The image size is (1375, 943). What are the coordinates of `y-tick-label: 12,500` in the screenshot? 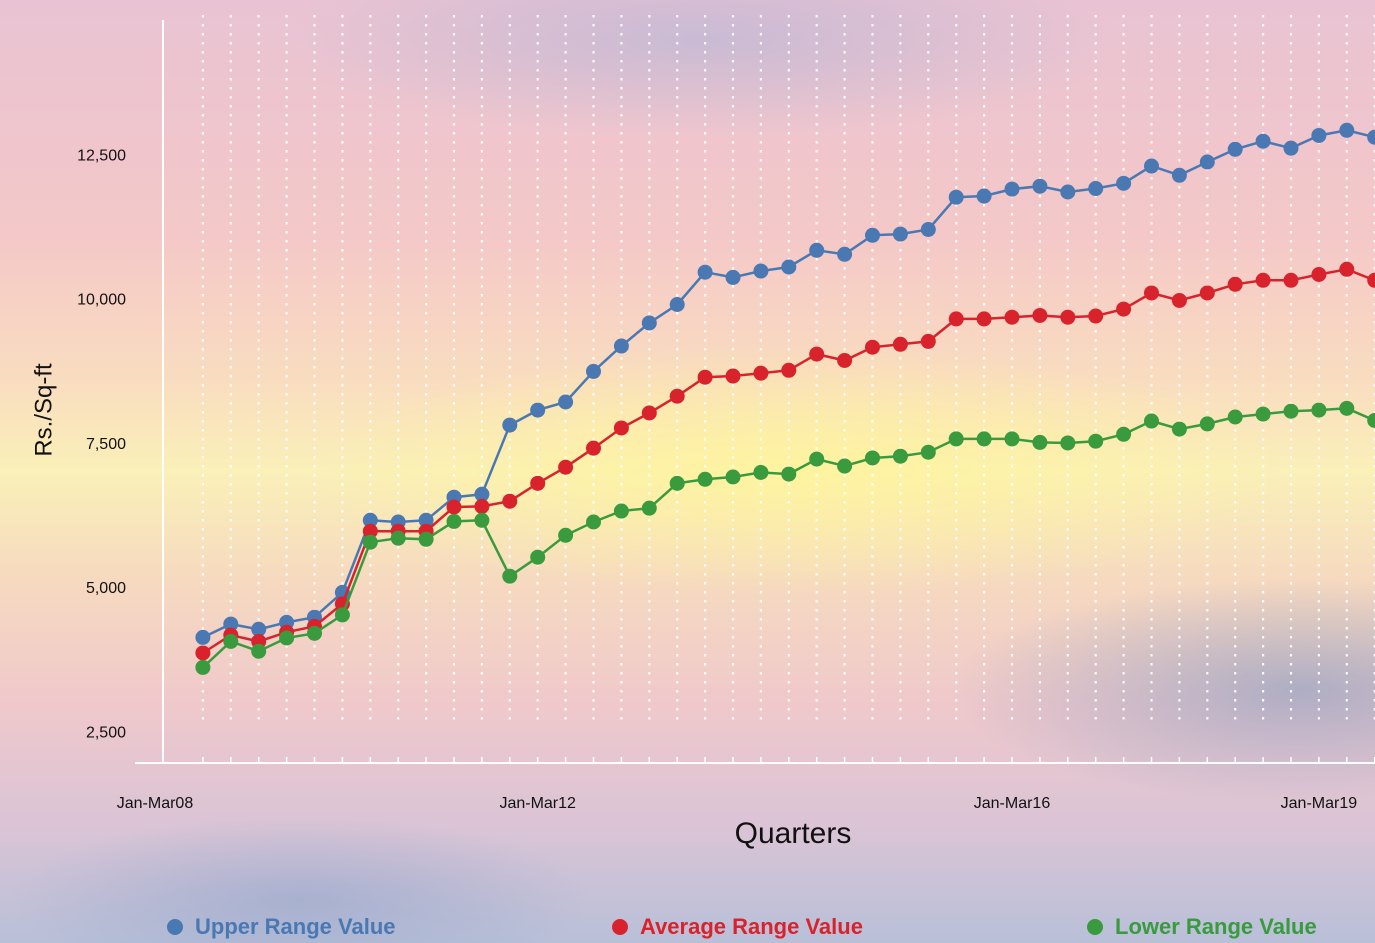 It's located at (101, 155).